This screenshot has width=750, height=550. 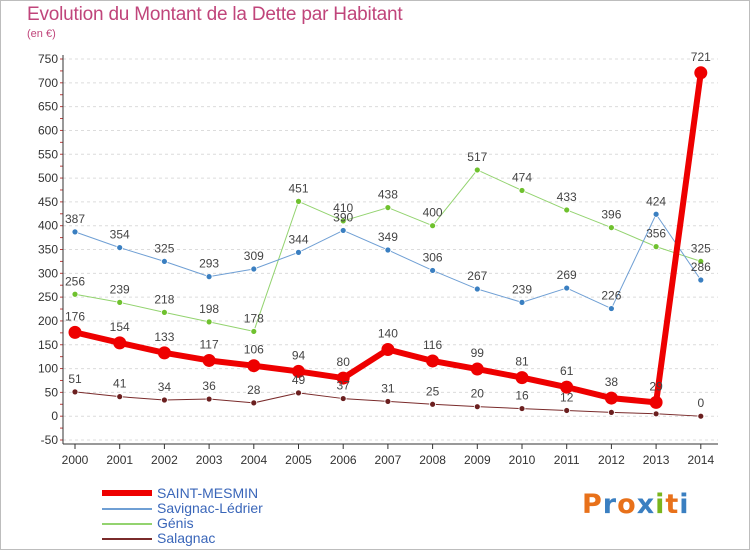 I want to click on data-label: 61, so click(x=567, y=371).